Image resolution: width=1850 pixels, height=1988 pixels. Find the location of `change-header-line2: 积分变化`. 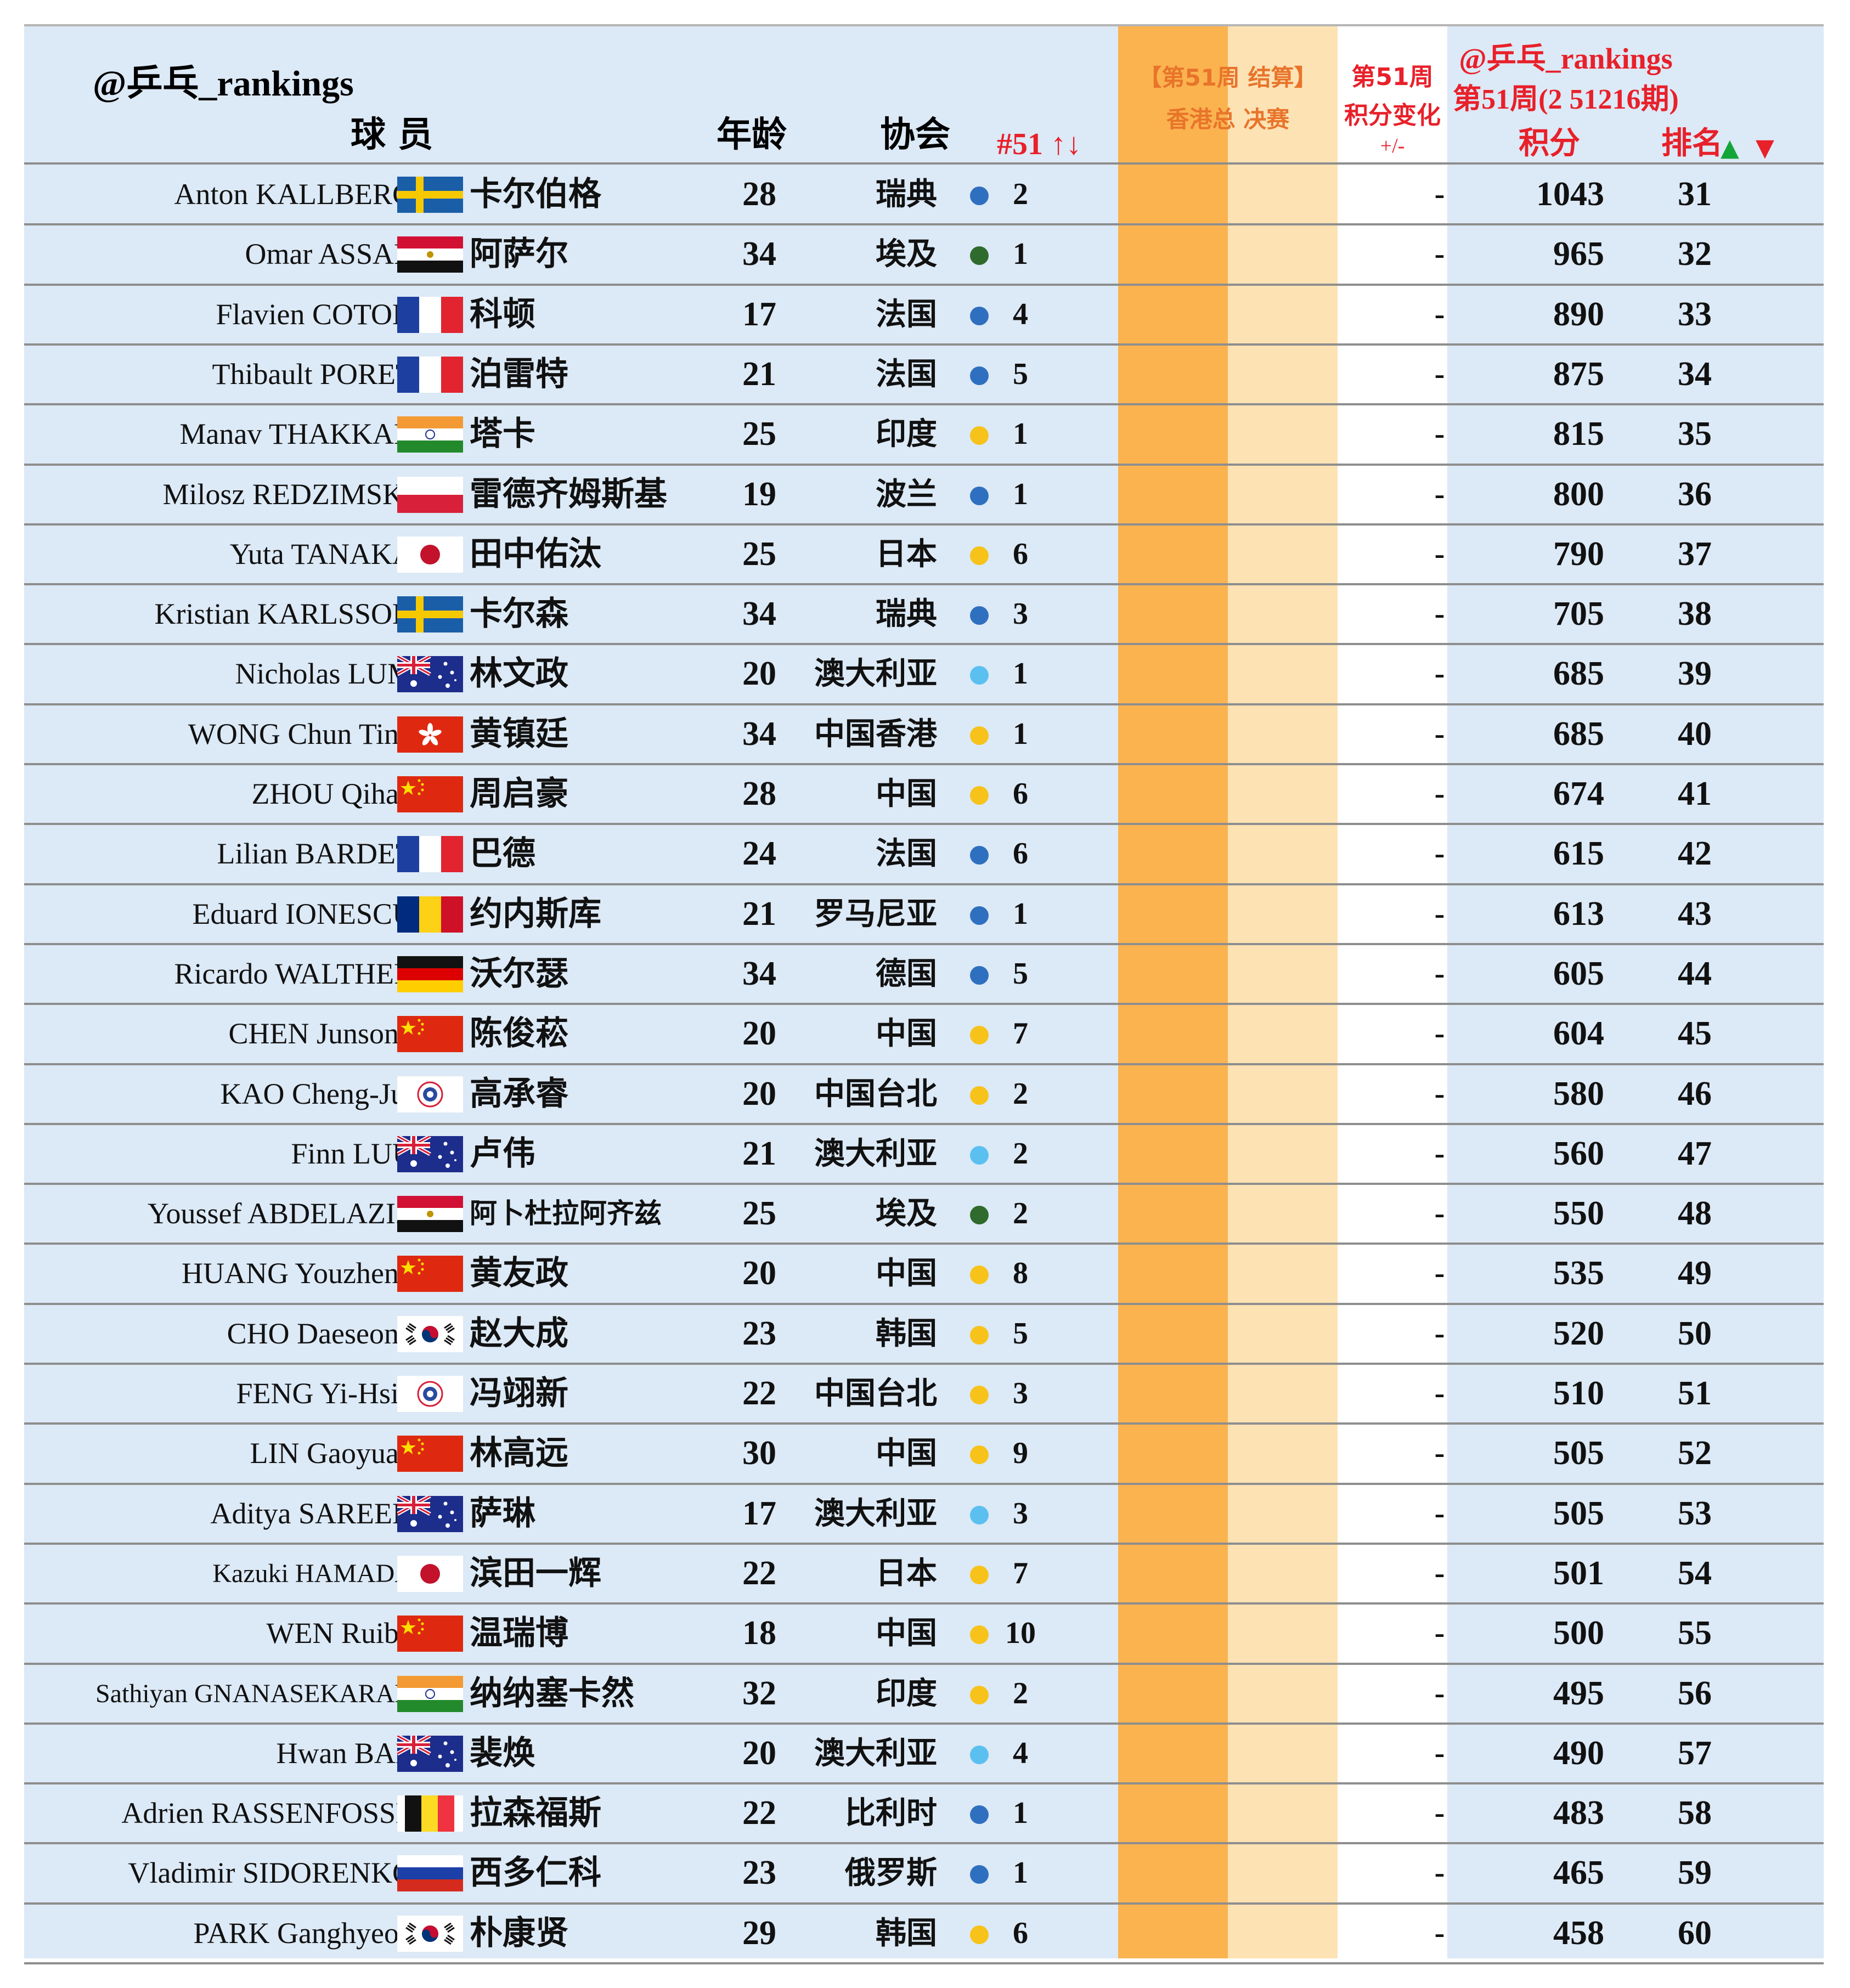

change-header-line2: 积分变化 is located at coordinates (1392, 115).